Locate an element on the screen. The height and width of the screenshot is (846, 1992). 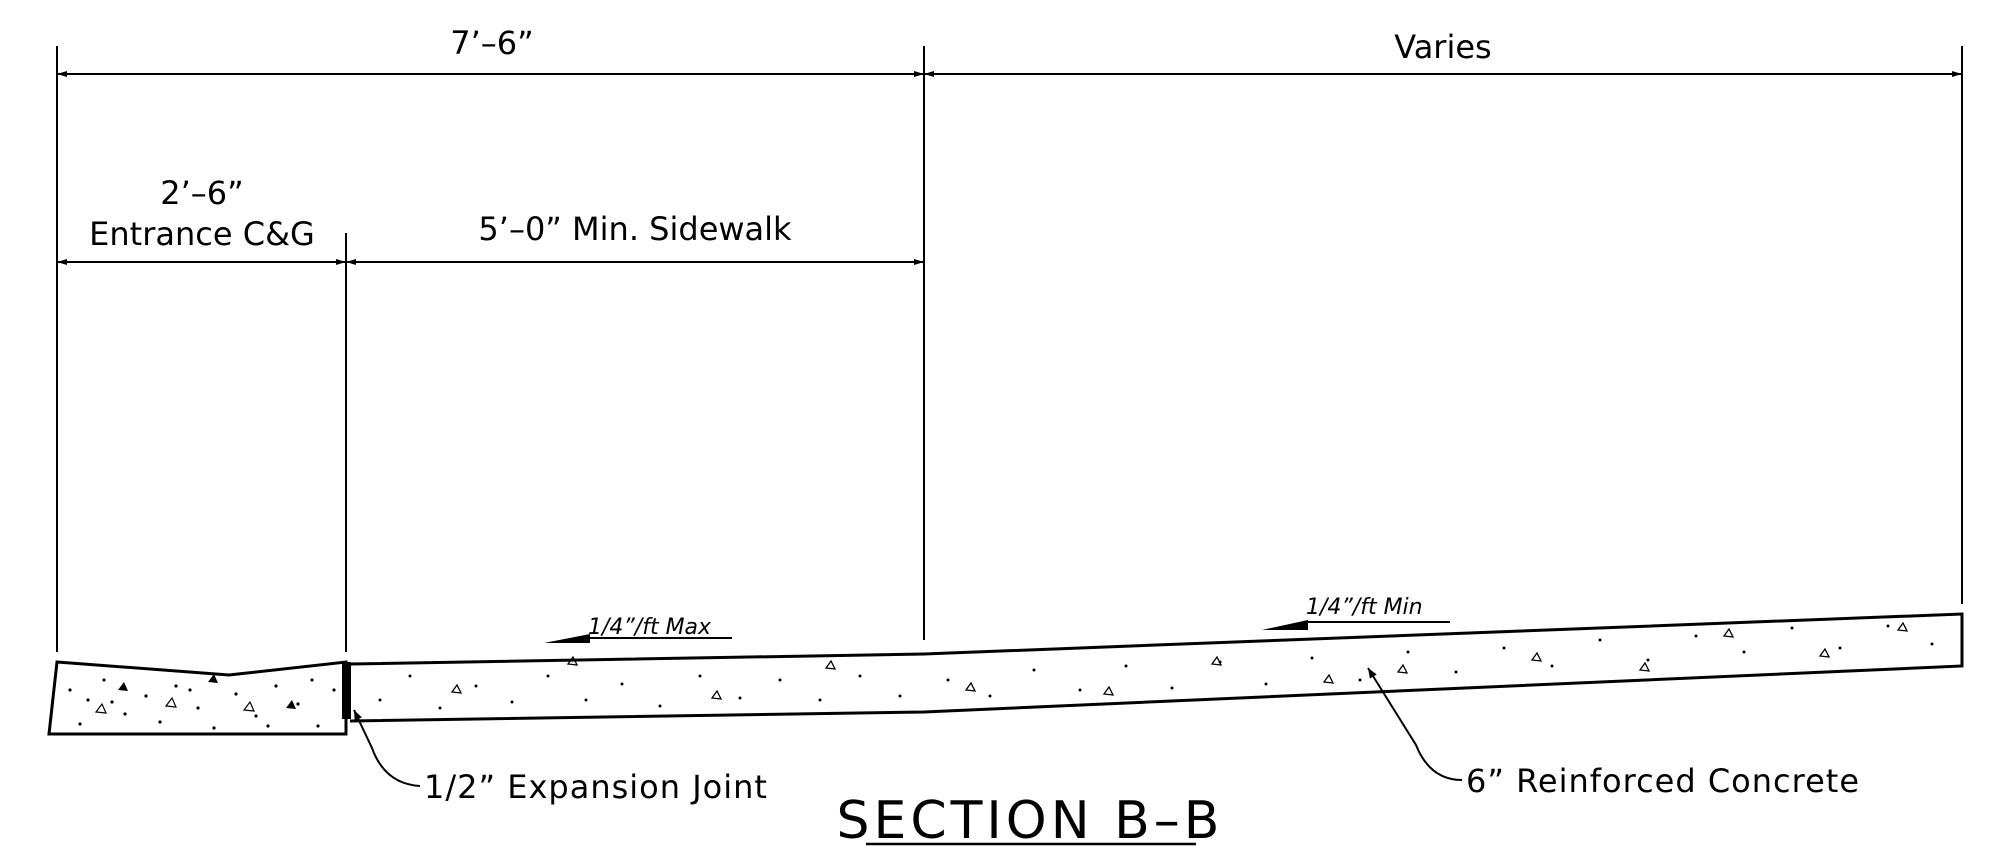
section-title: SECTION B–B is located at coordinates (1030, 818).